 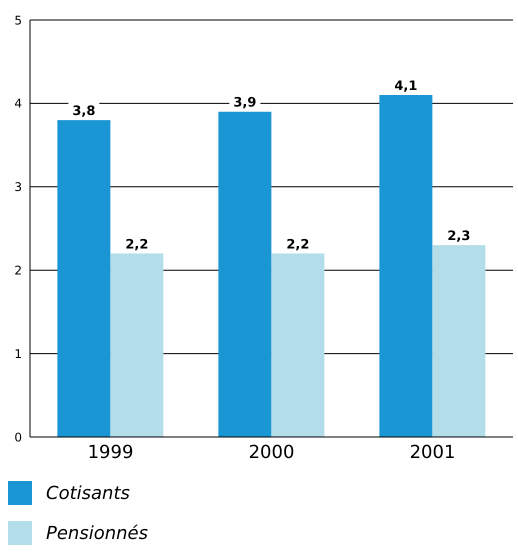 What do you see at coordinates (111, 452) in the screenshot?
I see `x-tick-label: 1999` at bounding box center [111, 452].